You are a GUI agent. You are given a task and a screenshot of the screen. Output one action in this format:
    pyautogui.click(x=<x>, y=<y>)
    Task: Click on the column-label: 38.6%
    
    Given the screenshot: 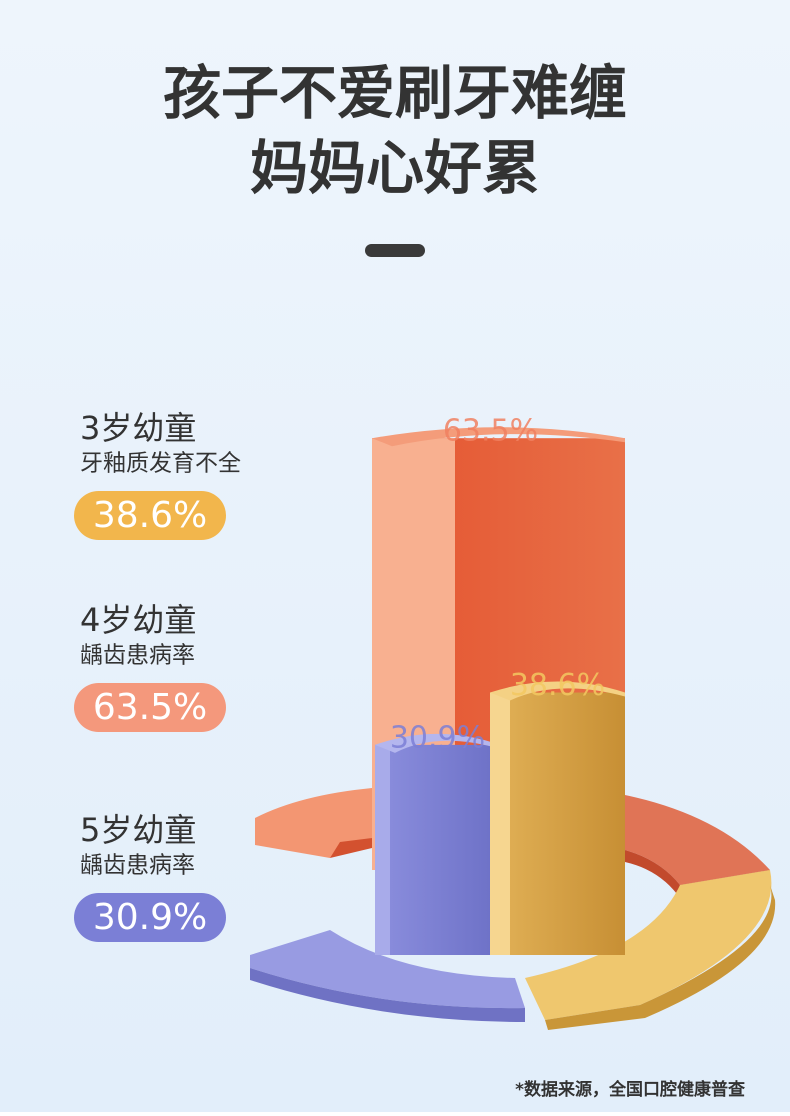 What is the action you would take?
    pyautogui.click(x=557, y=685)
    